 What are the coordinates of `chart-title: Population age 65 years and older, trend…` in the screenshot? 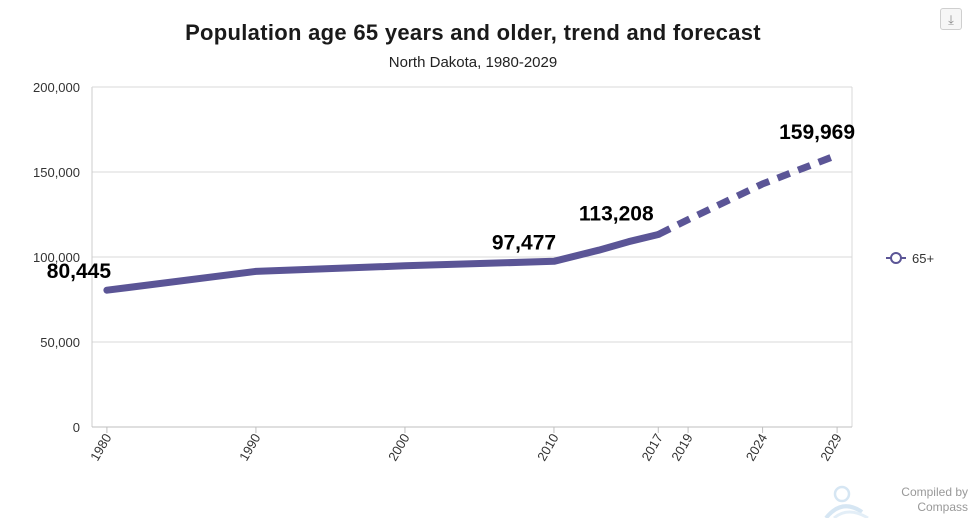 It's located at (473, 32).